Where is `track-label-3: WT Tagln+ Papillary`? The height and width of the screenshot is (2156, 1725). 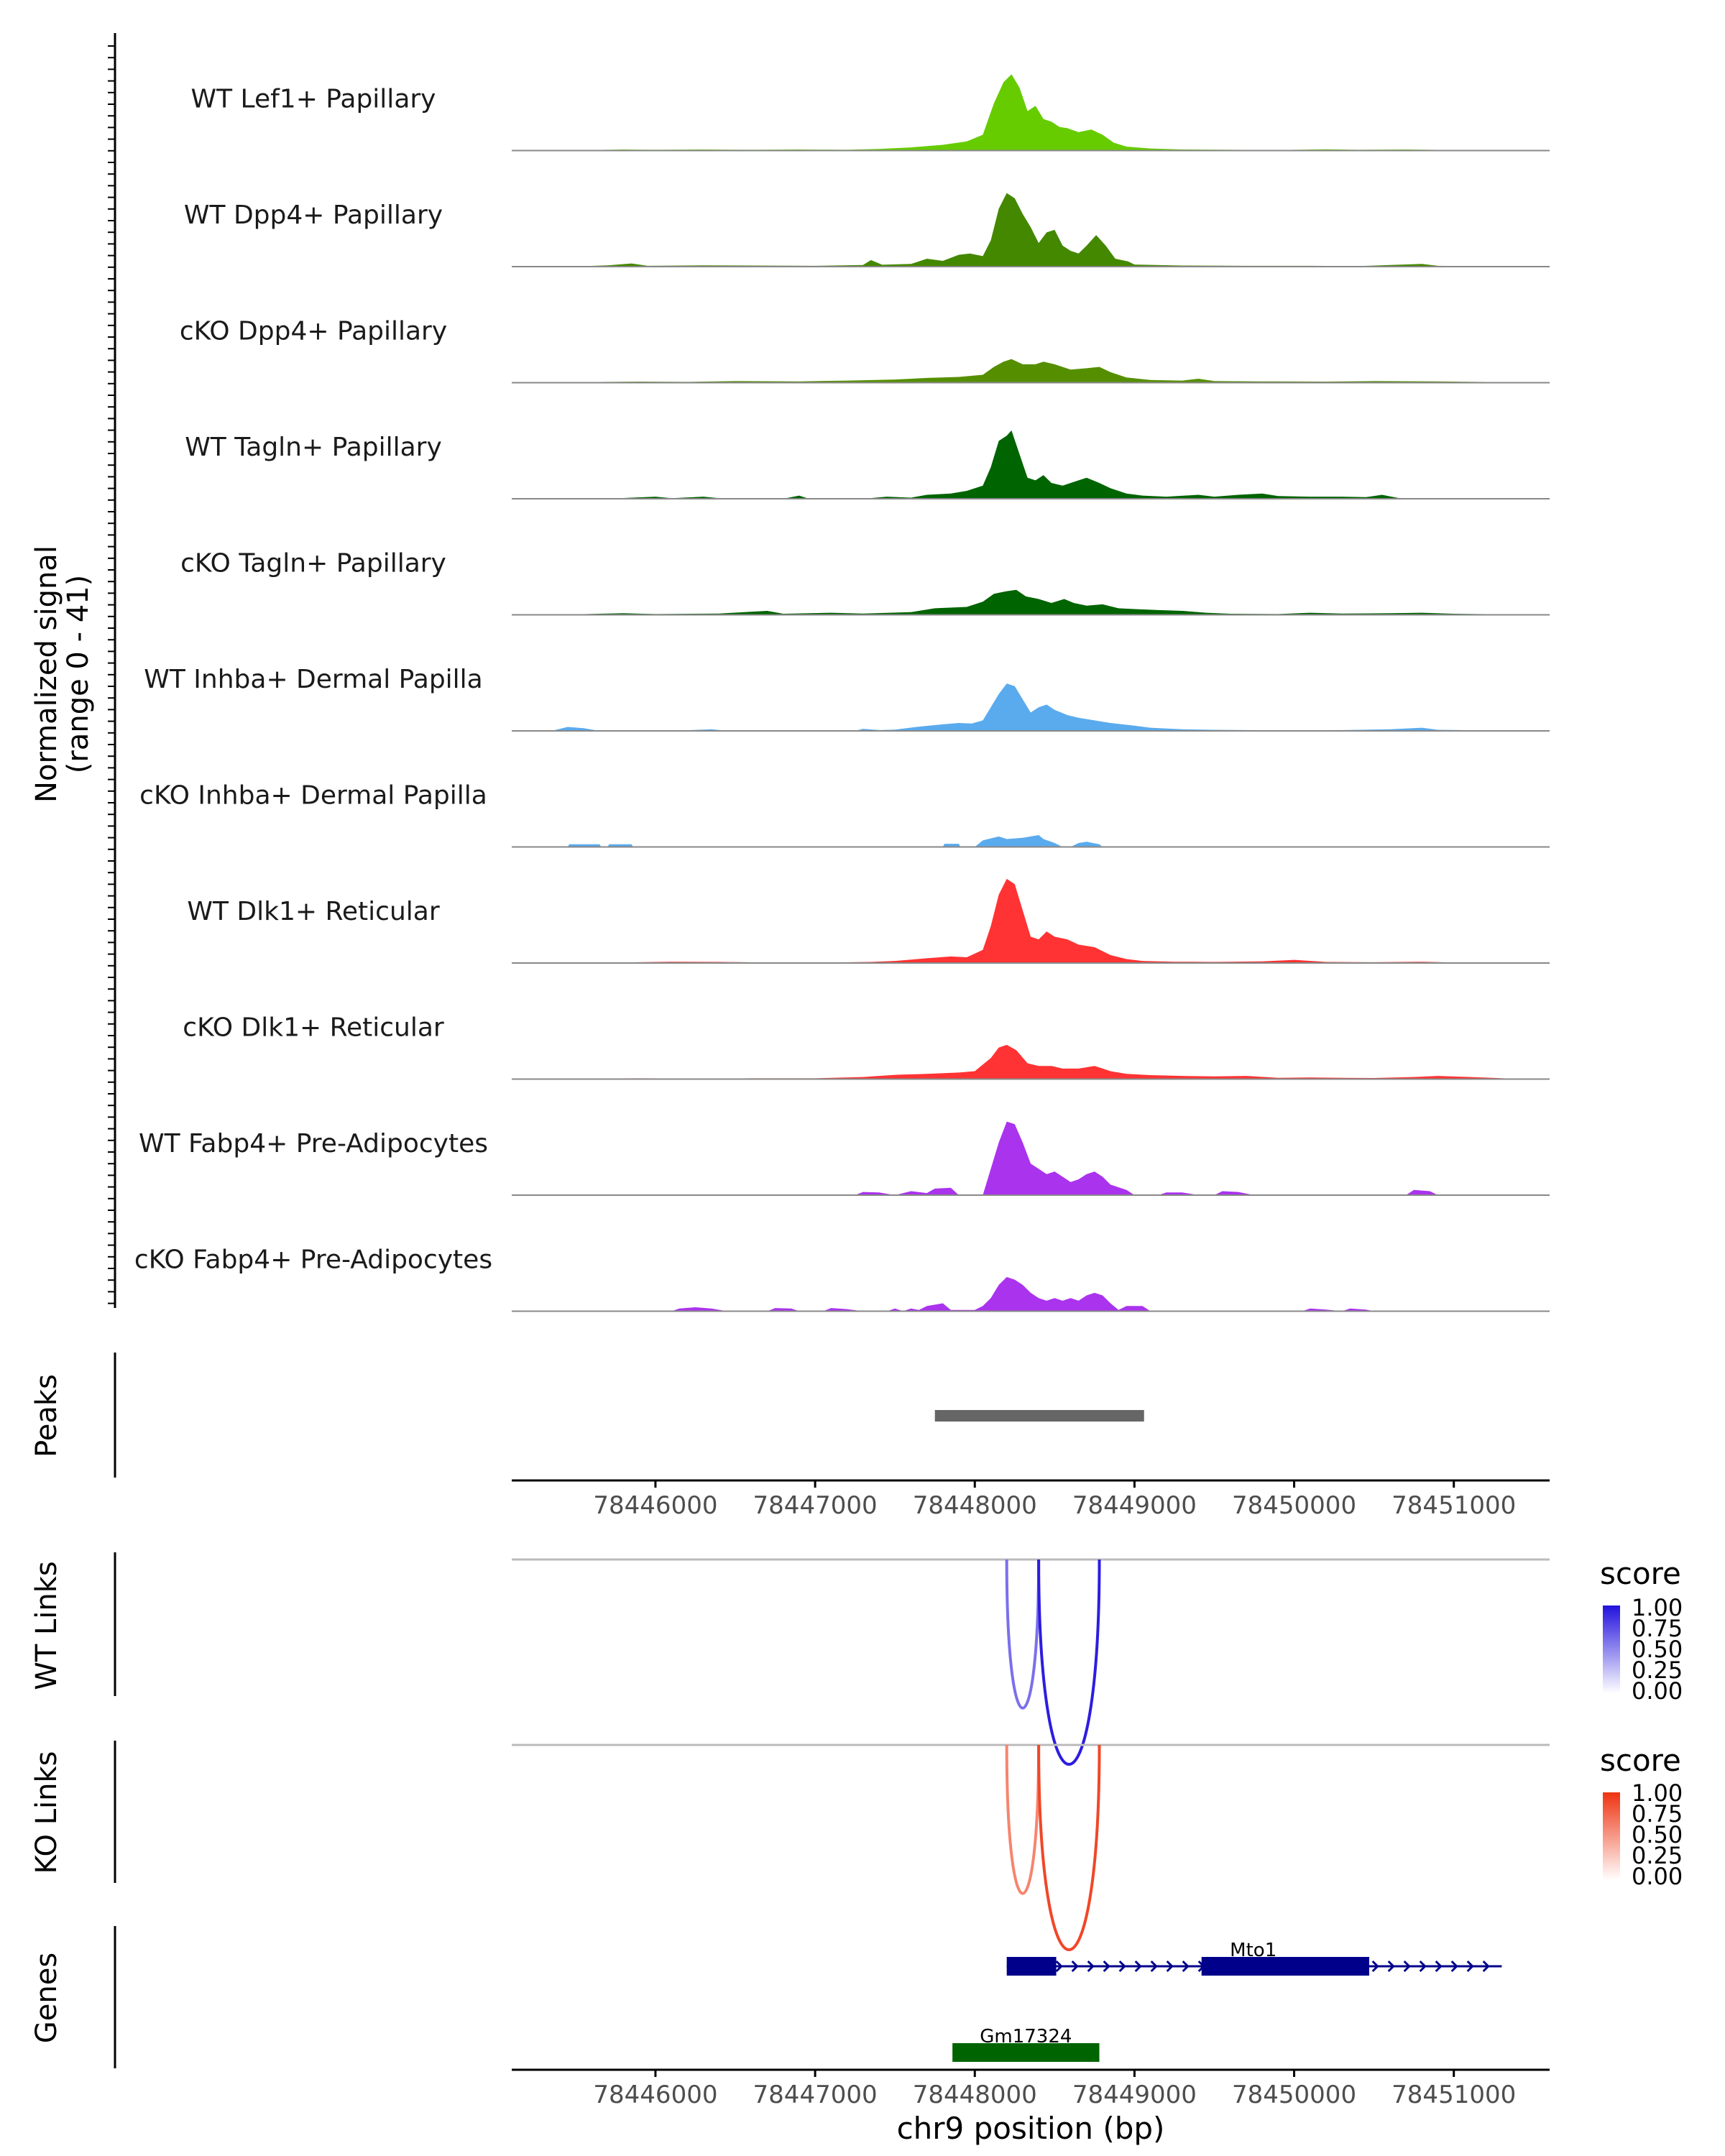 track-label-3: WT Tagln+ Papillary is located at coordinates (313, 447).